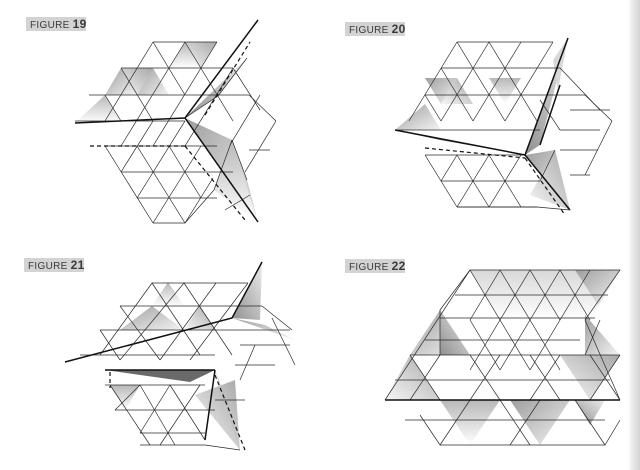  I want to click on figure-21-label: FIGURE 21, so click(54, 265).